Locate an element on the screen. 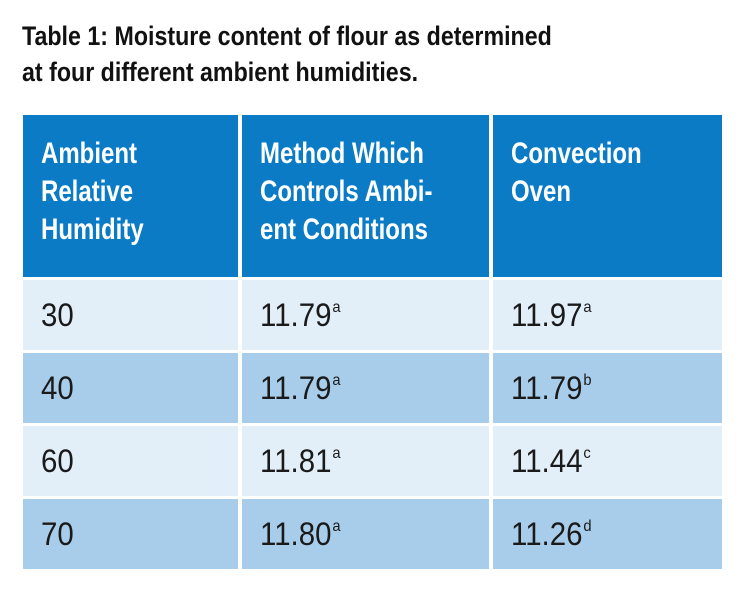 The height and width of the screenshot is (600, 745). table-row: 70 11.80a 11.26d is located at coordinates (372, 532).